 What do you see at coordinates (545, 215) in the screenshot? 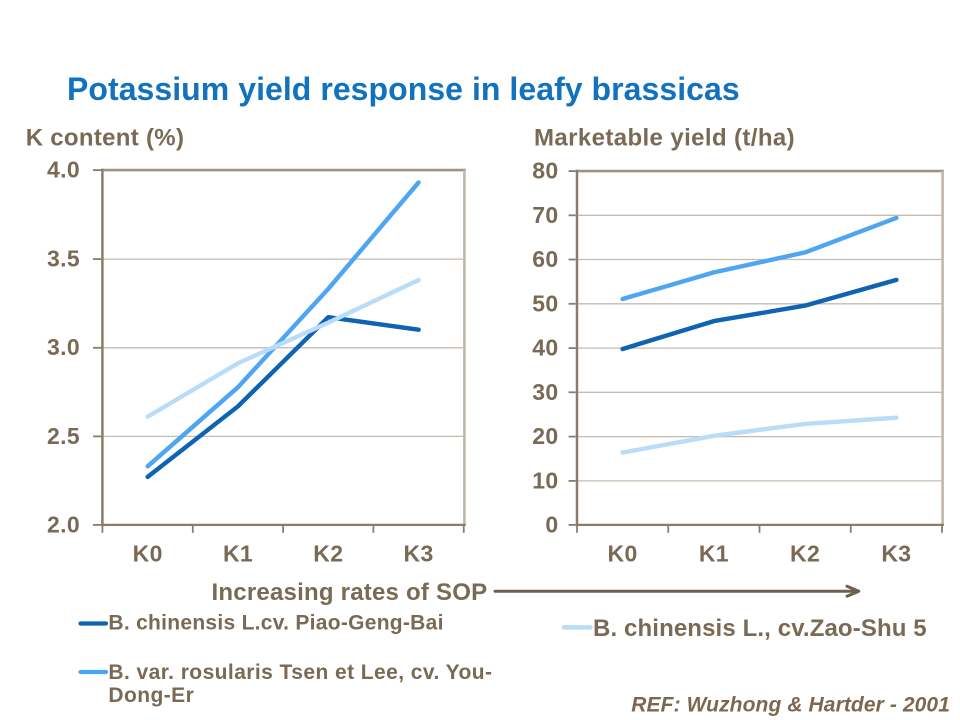
I see `svg-text: 70` at bounding box center [545, 215].